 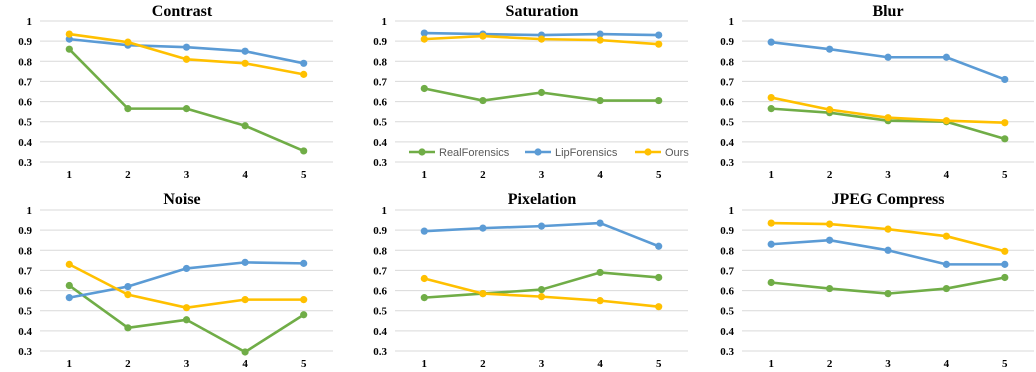 I want to click on legend-item: LipForensics, so click(x=571, y=153).